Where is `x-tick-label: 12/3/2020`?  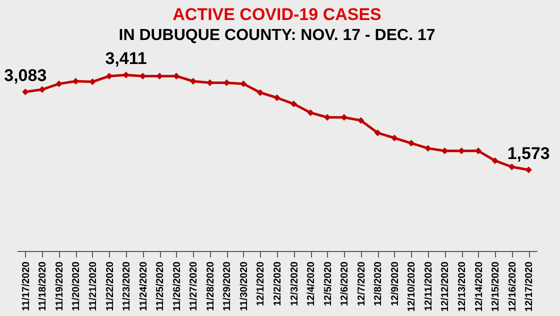 x-tick-label: 12/3/2020 is located at coordinates (294, 283).